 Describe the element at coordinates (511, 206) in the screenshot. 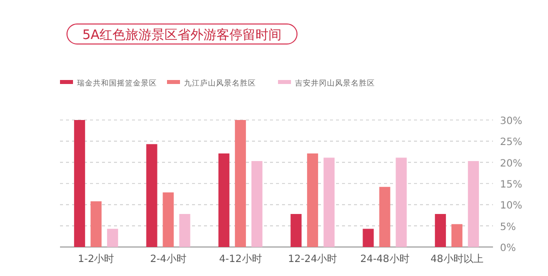

I see `y-tick-label: 10%` at that location.